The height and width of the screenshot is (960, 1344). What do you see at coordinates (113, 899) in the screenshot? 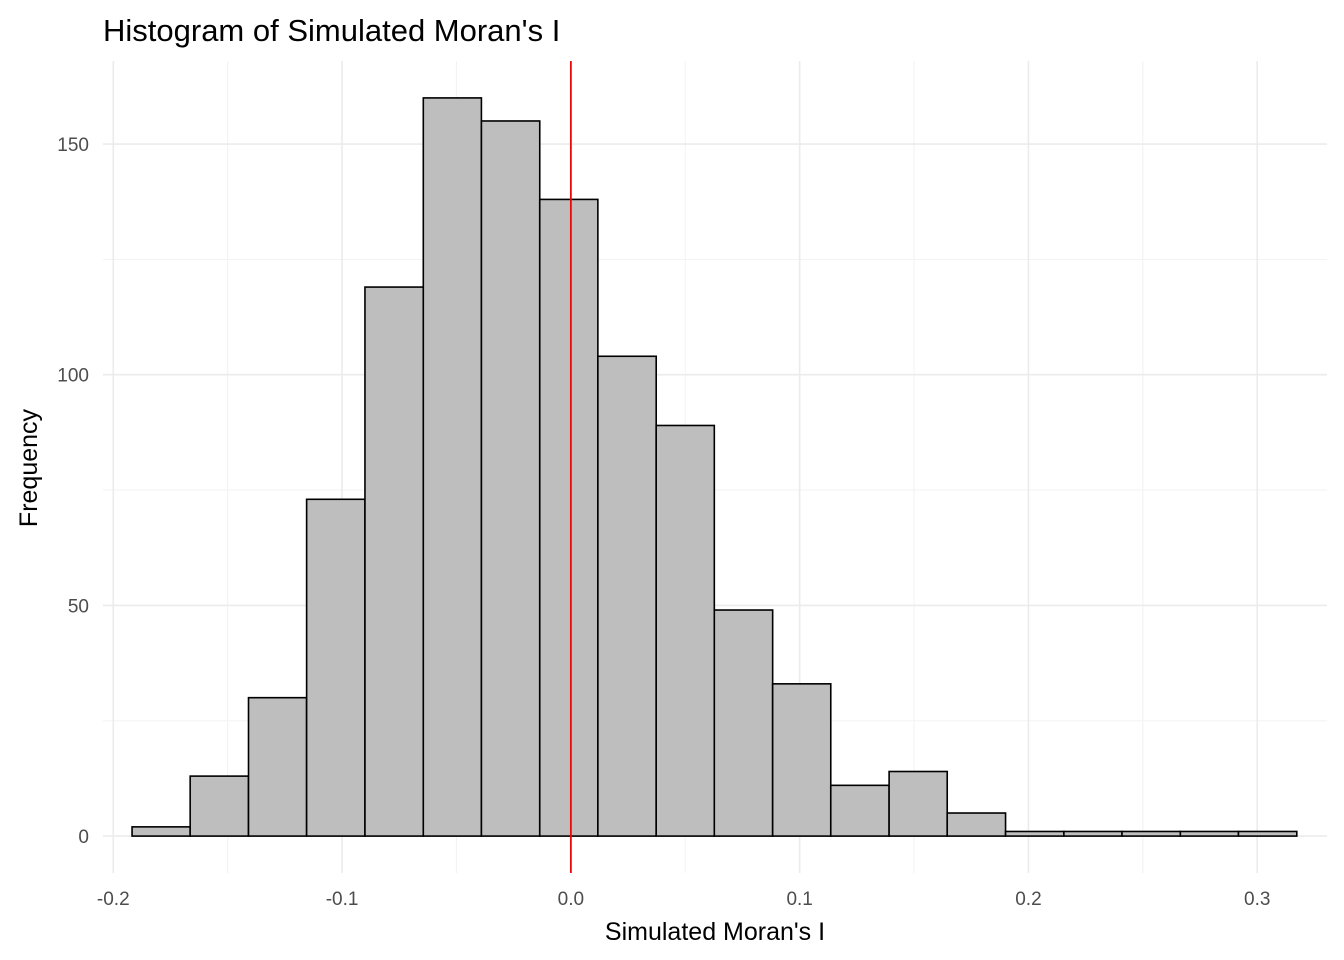
I see `x-tick-label: -0.2` at bounding box center [113, 899].